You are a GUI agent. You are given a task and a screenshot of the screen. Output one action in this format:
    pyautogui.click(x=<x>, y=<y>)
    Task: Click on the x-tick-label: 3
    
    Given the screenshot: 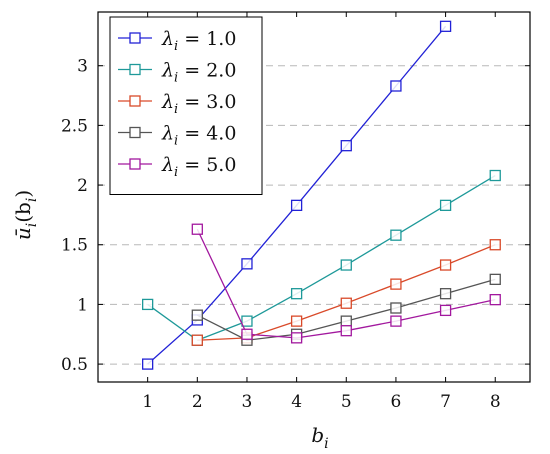 What is the action you would take?
    pyautogui.click(x=247, y=402)
    